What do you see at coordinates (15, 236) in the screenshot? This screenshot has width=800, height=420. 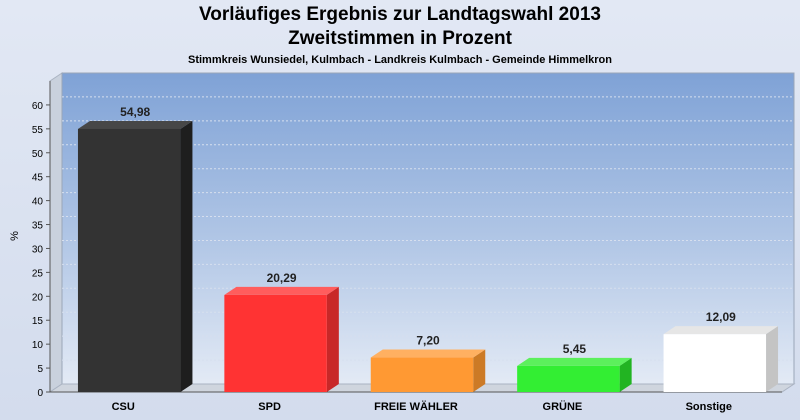 I see `y-axis-label: %` at bounding box center [15, 236].